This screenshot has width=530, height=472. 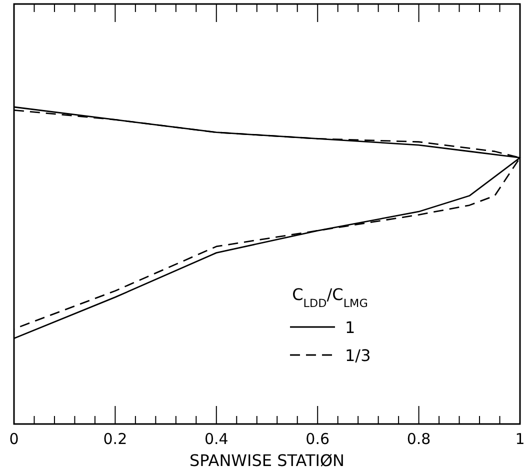 What do you see at coordinates (14, 439) in the screenshot?
I see `x-tick-label: 0` at bounding box center [14, 439].